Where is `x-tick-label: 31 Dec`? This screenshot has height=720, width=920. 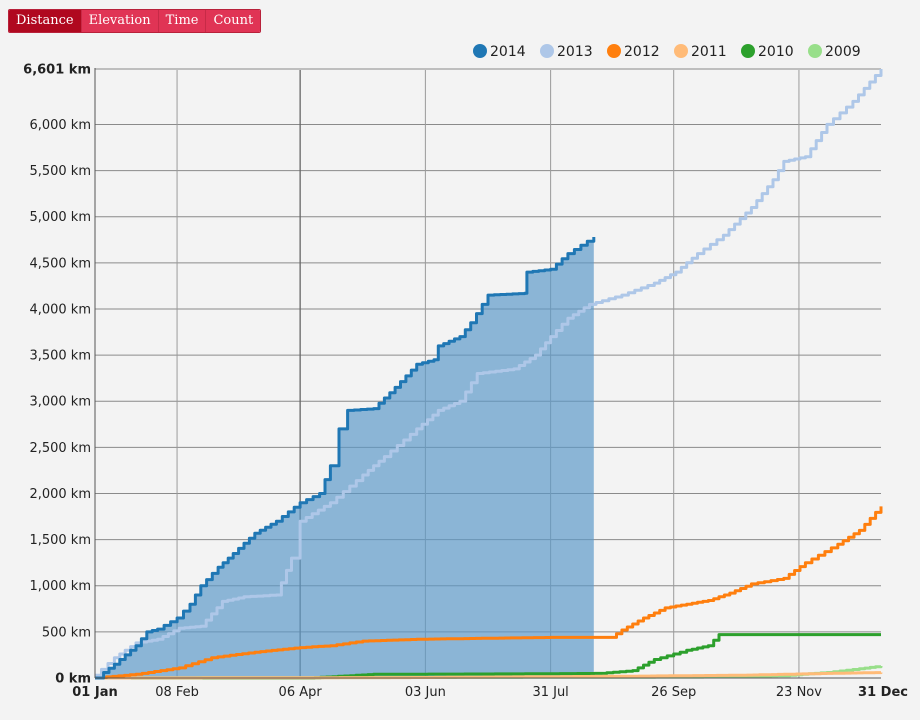 x-tick-label: 31 Dec is located at coordinates (883, 692).